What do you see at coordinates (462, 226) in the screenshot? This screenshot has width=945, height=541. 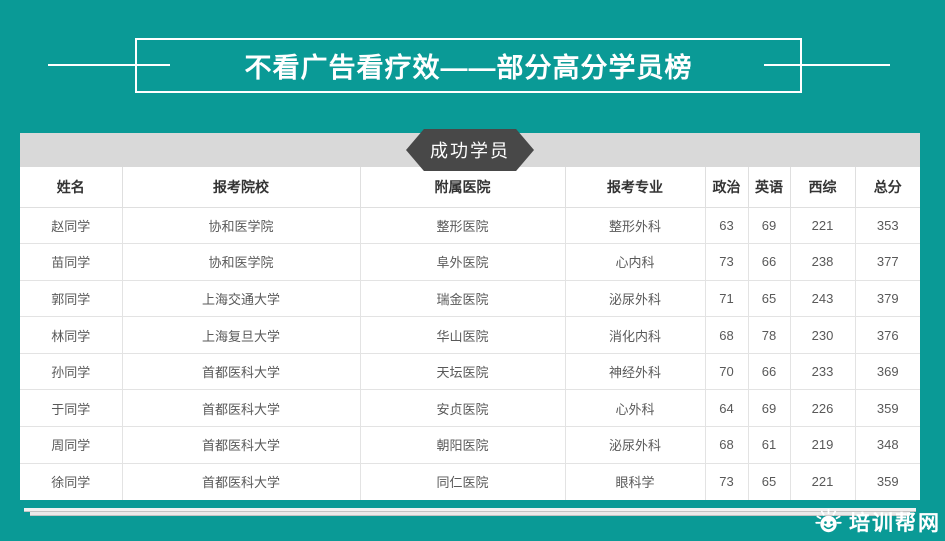 I see `table-cell: 整形医院` at bounding box center [462, 226].